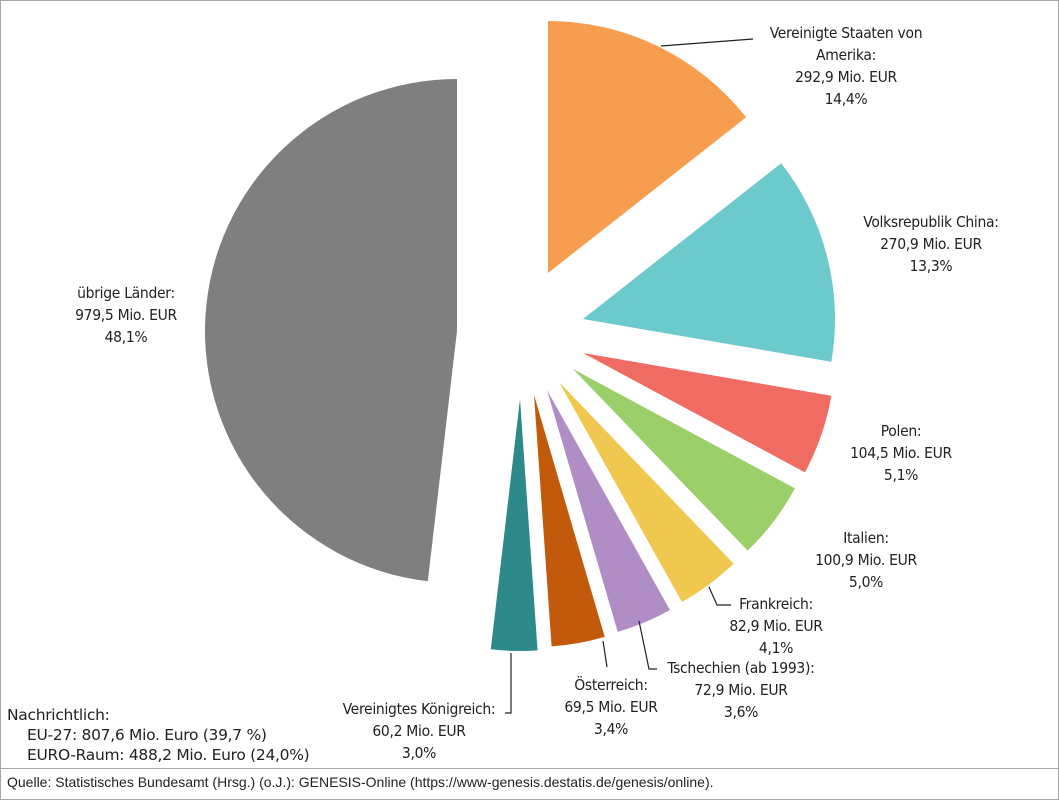  What do you see at coordinates (776, 604) in the screenshot?
I see `label-name: Frankreich:` at bounding box center [776, 604].